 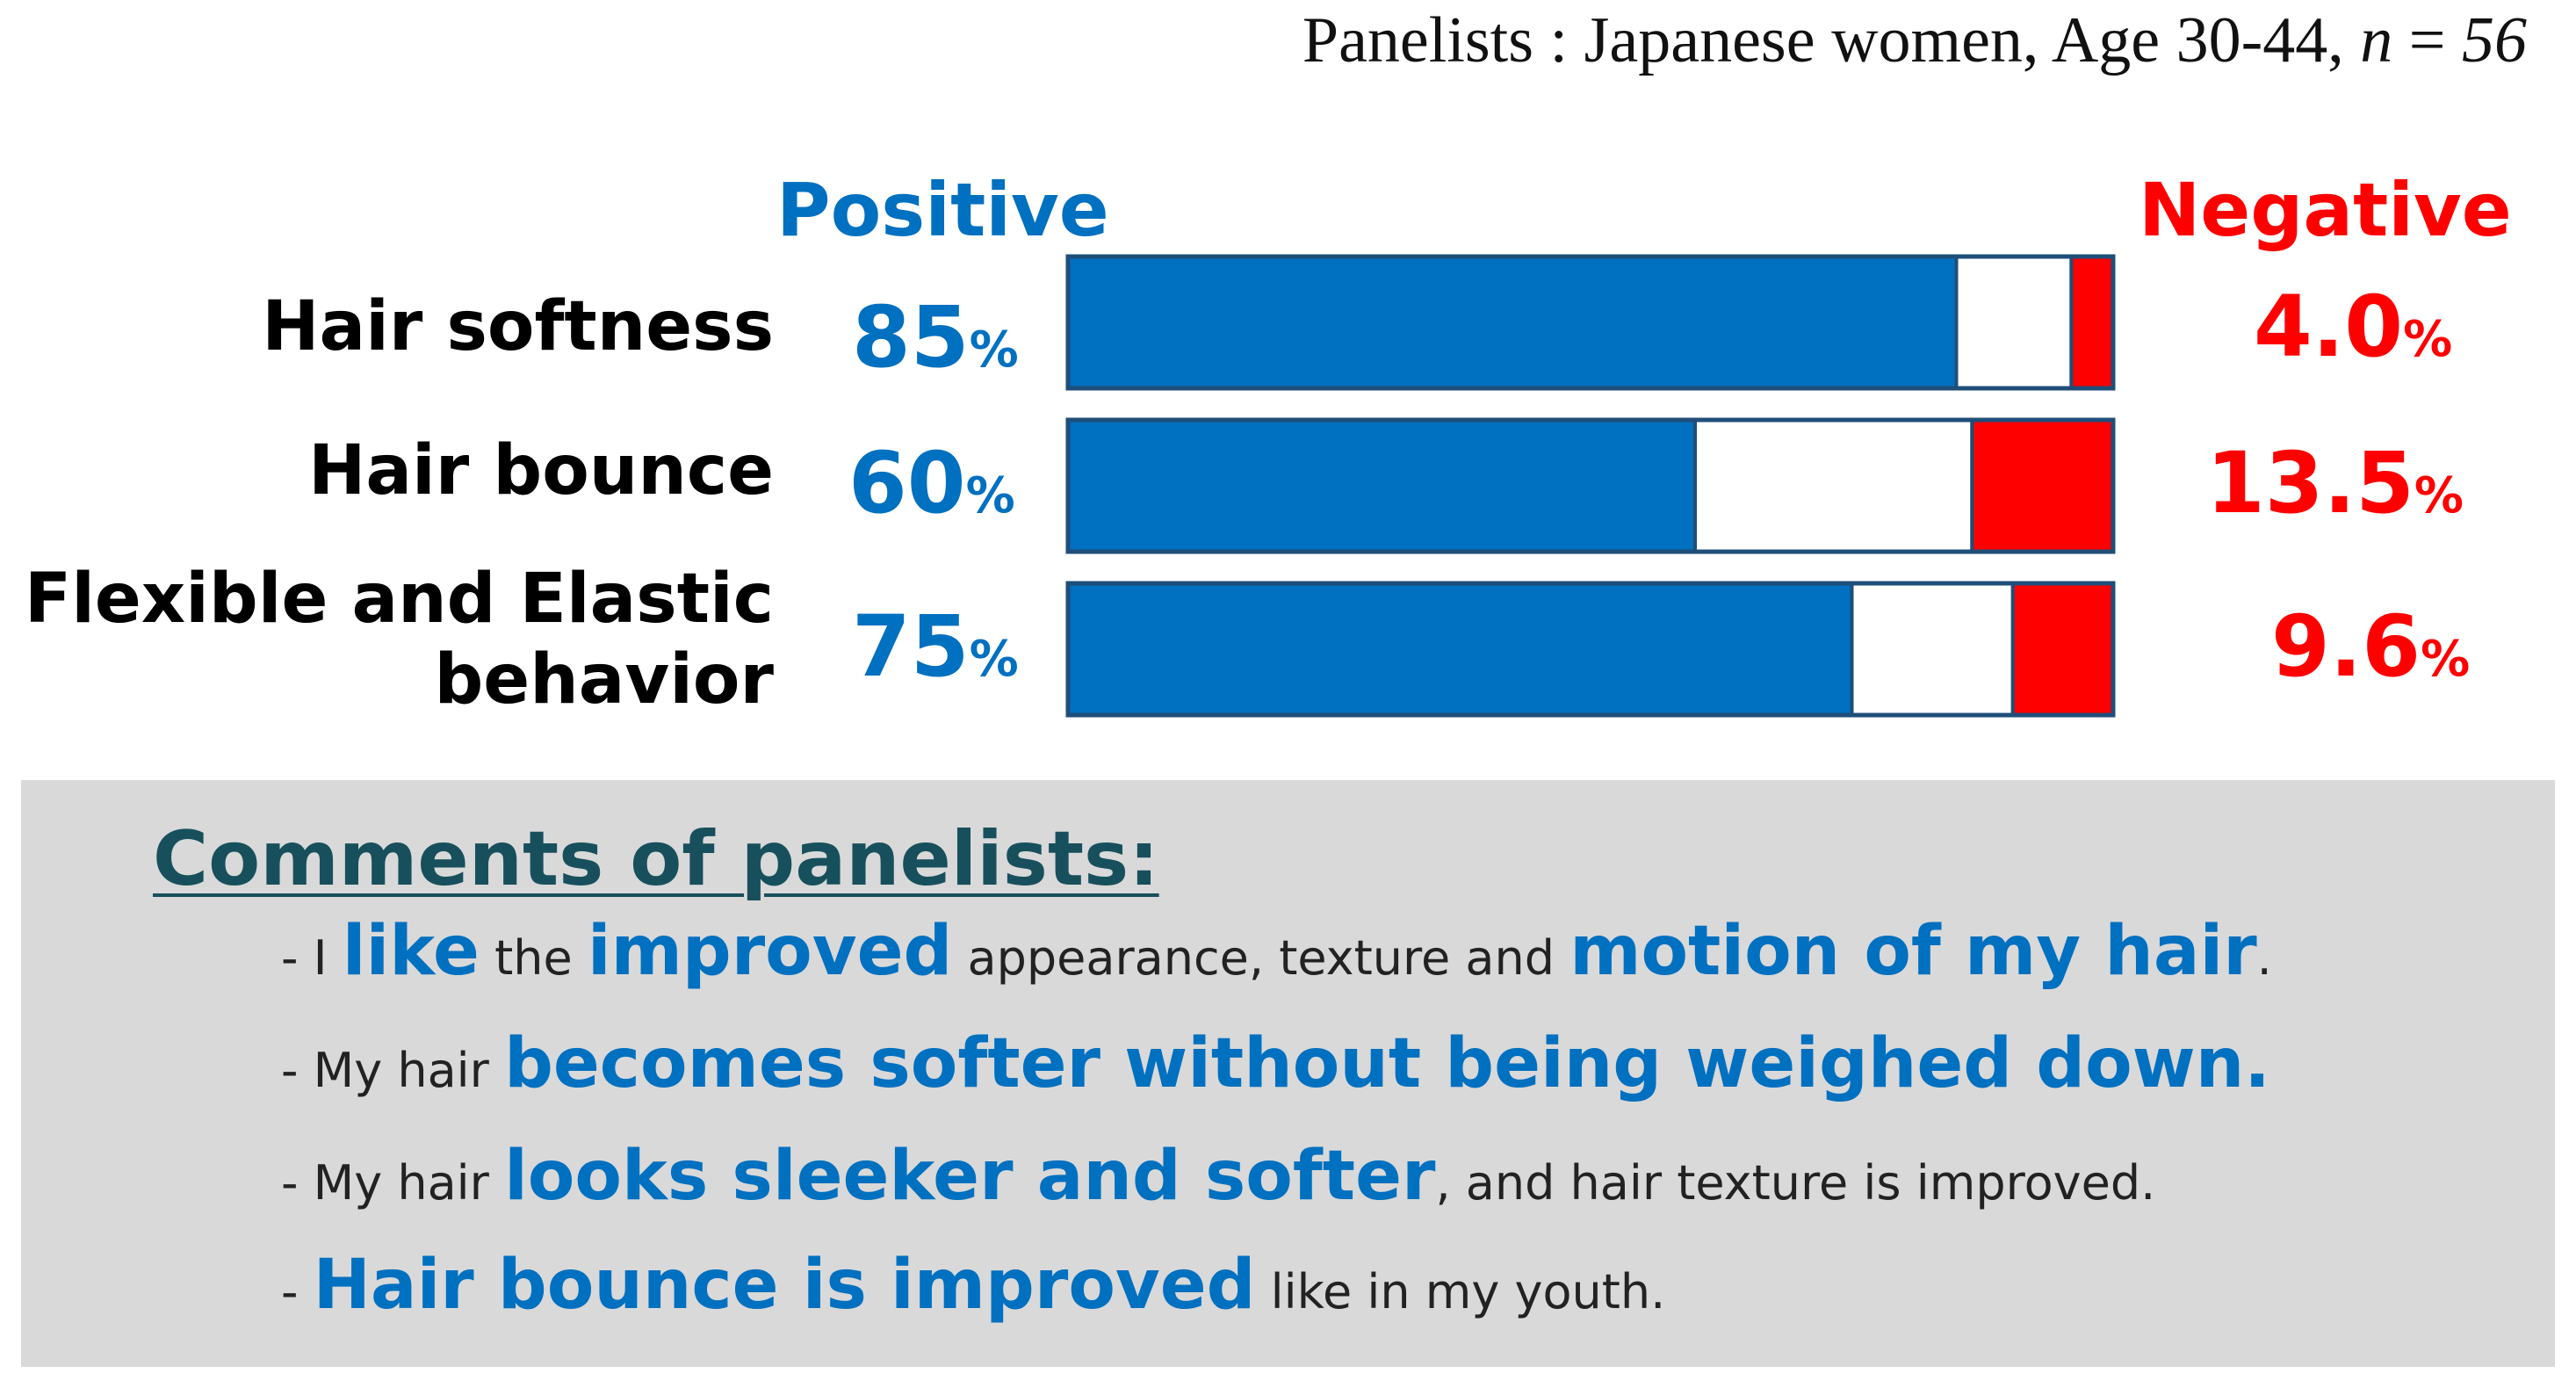 I want to click on stacked-bar-chart, so click(x=1590, y=486).